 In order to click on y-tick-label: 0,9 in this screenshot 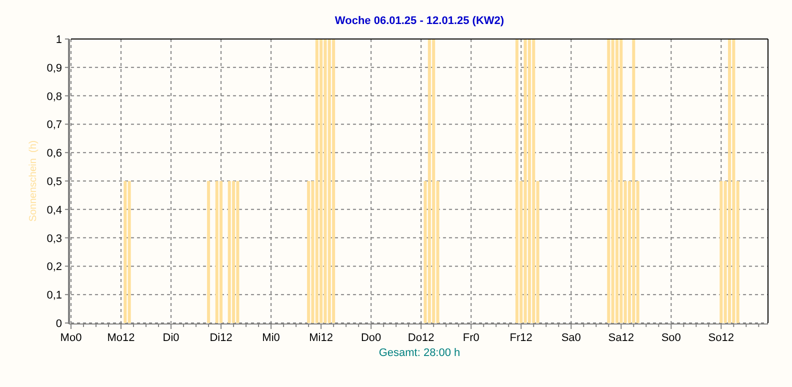, I will do `click(54, 68)`.